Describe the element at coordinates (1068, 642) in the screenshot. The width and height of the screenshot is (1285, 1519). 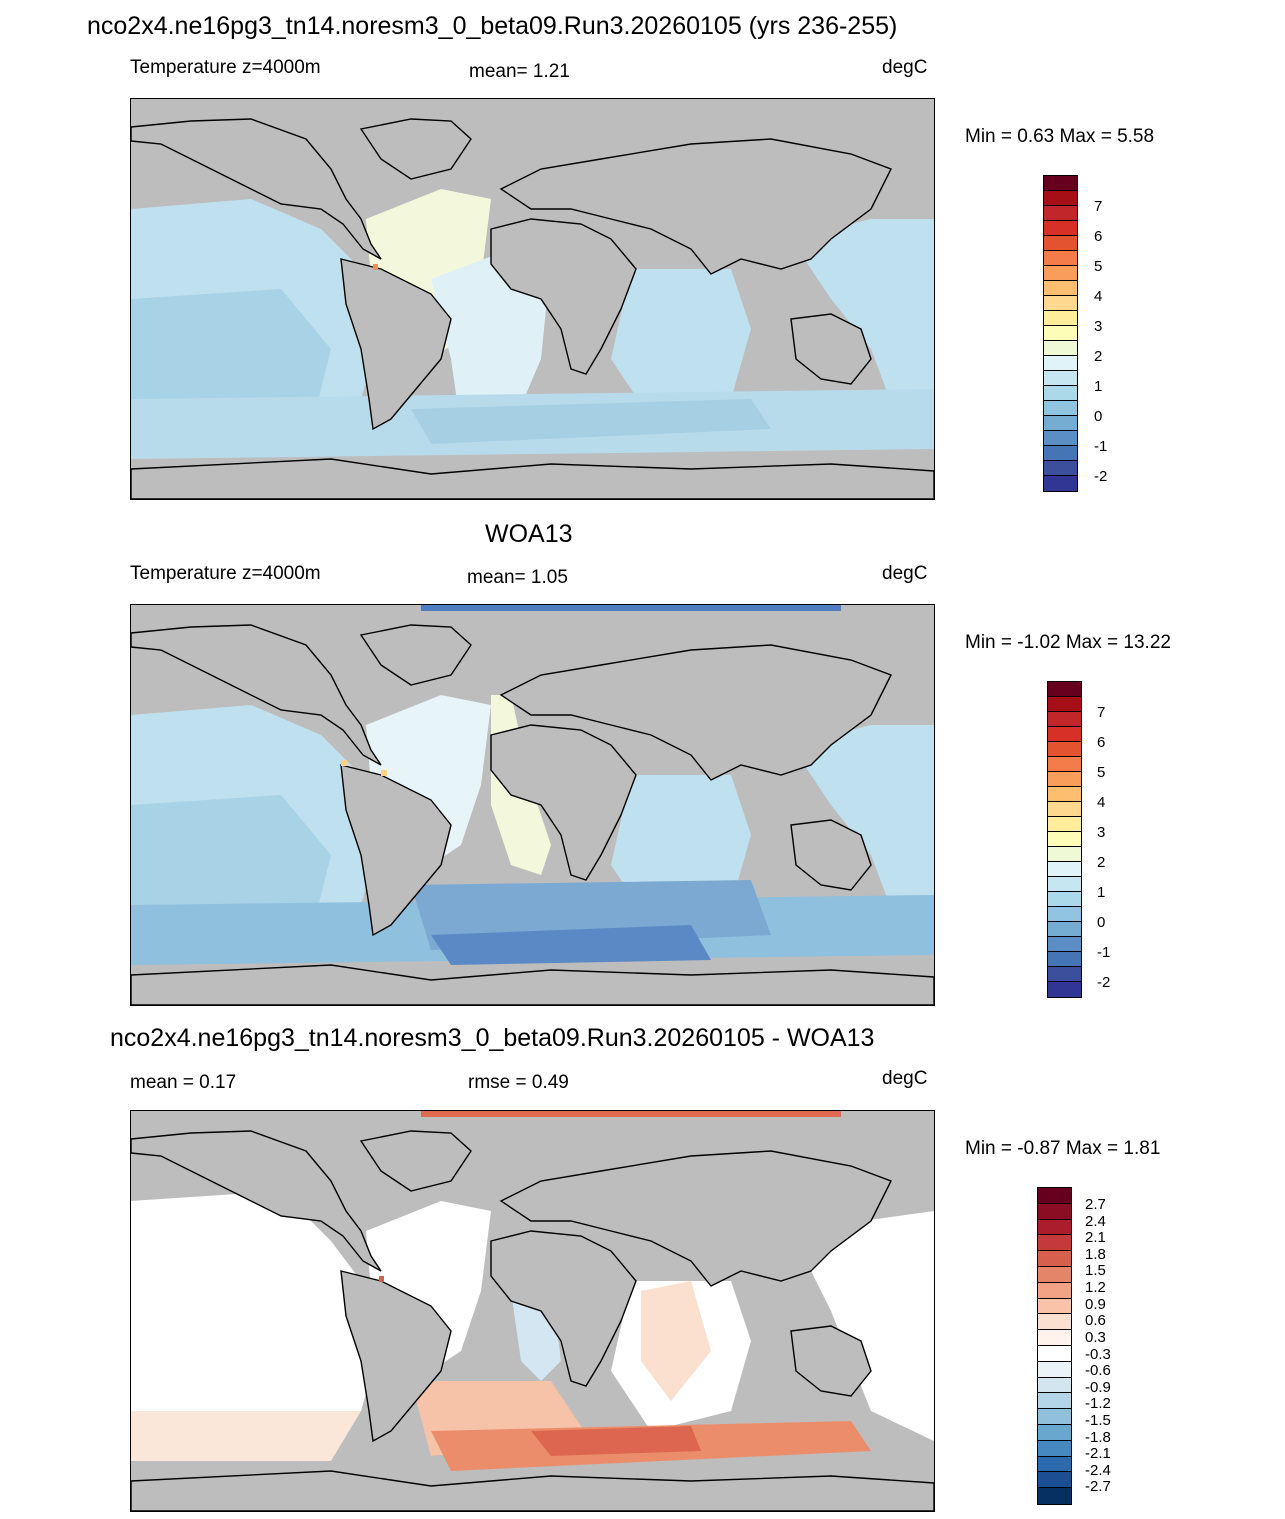
I see `panel2-minmax: Min = -1.02 Max = 13.22` at that location.